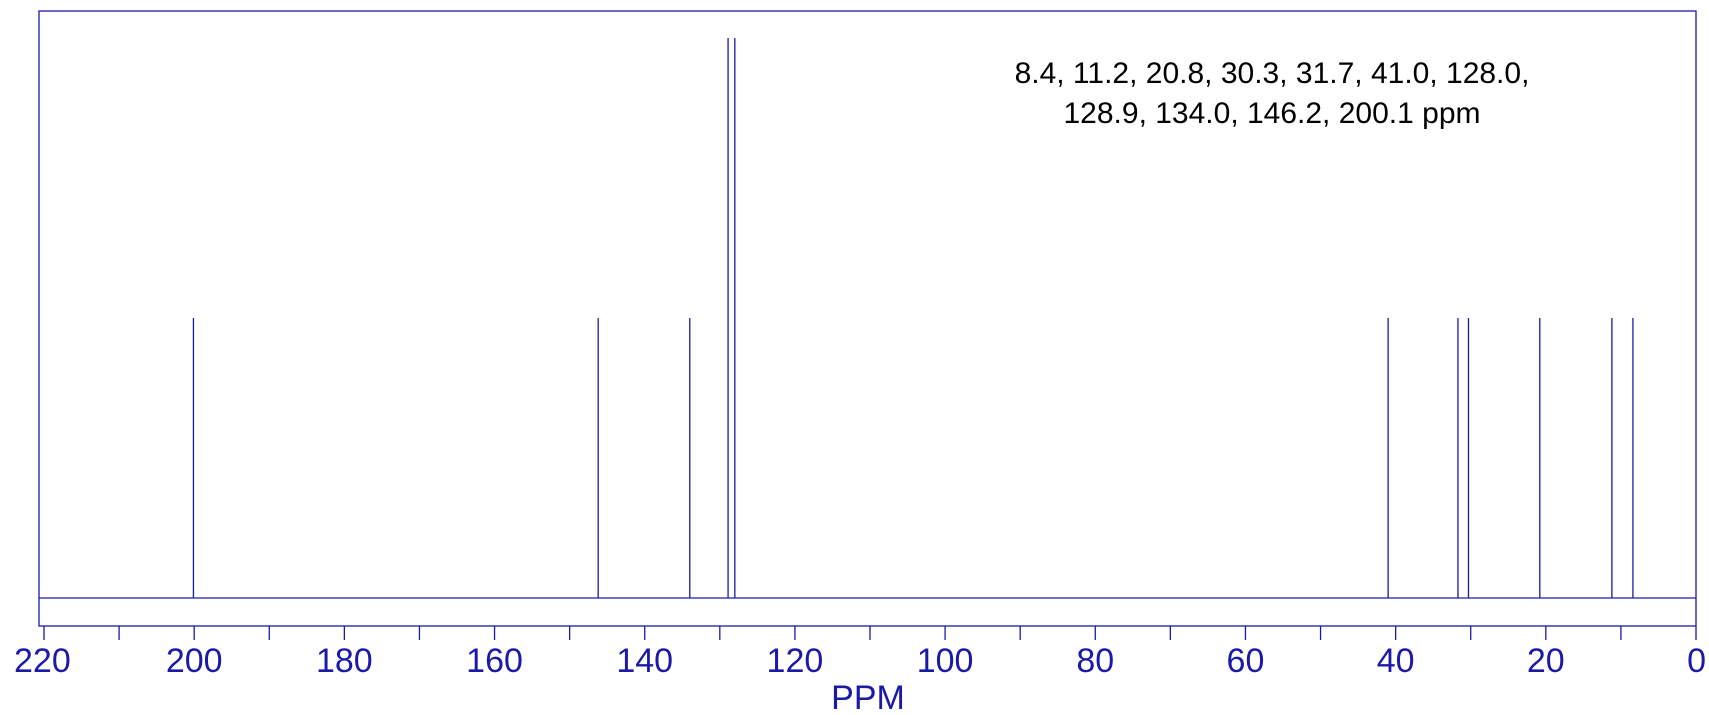  What do you see at coordinates (1272, 113) in the screenshot?
I see `peak-list-annotation-line-2: 128.9, 134.0, 146.2, 200.1 ppm` at bounding box center [1272, 113].